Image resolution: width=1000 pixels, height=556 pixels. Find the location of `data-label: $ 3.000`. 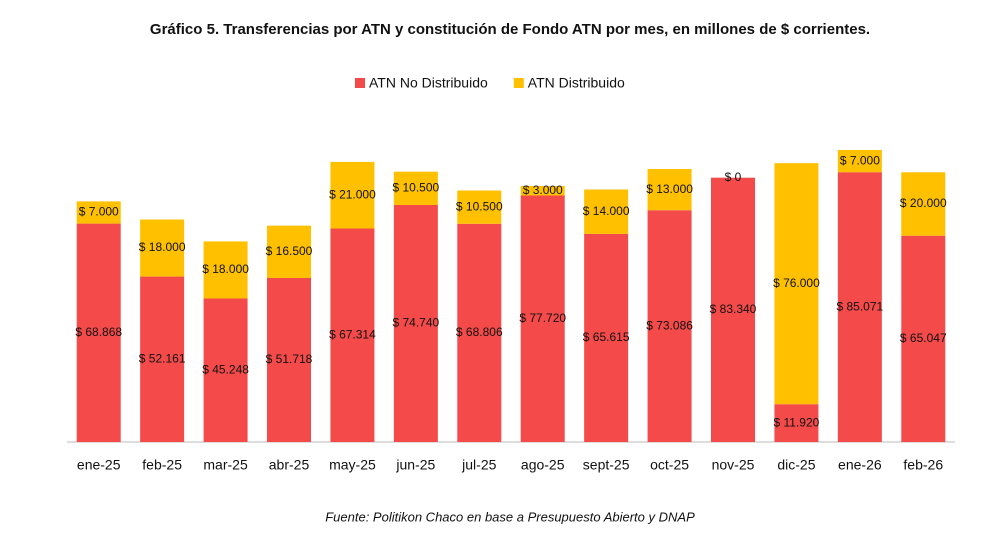

data-label: $ 3.000 is located at coordinates (543, 190).